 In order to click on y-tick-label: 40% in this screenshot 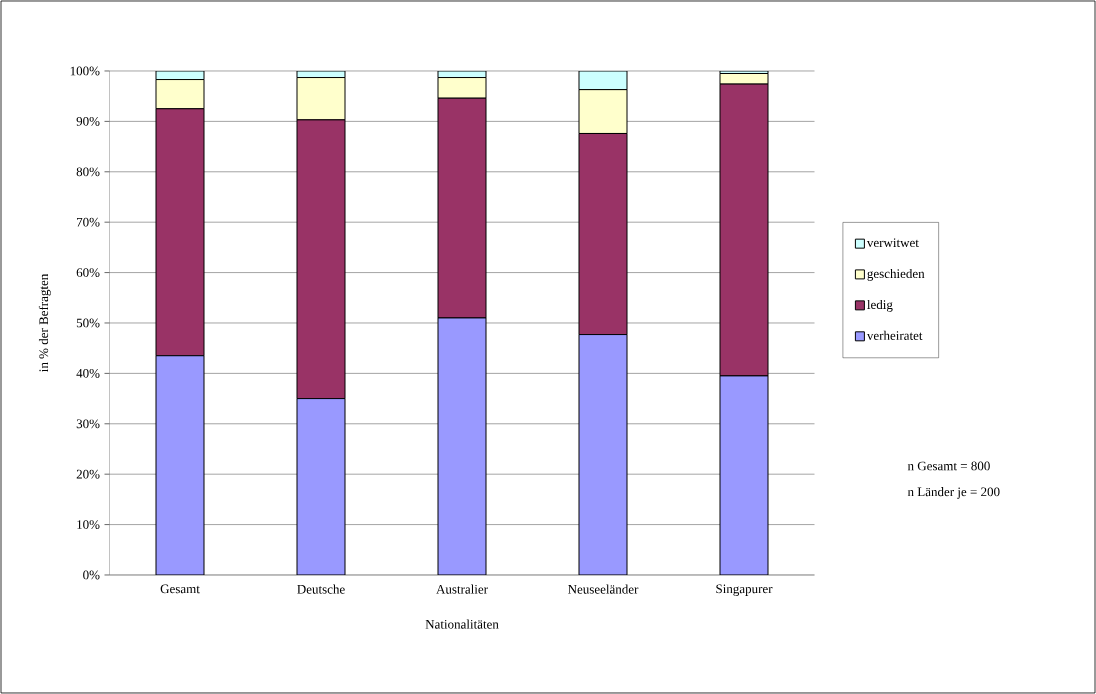, I will do `click(88, 373)`.